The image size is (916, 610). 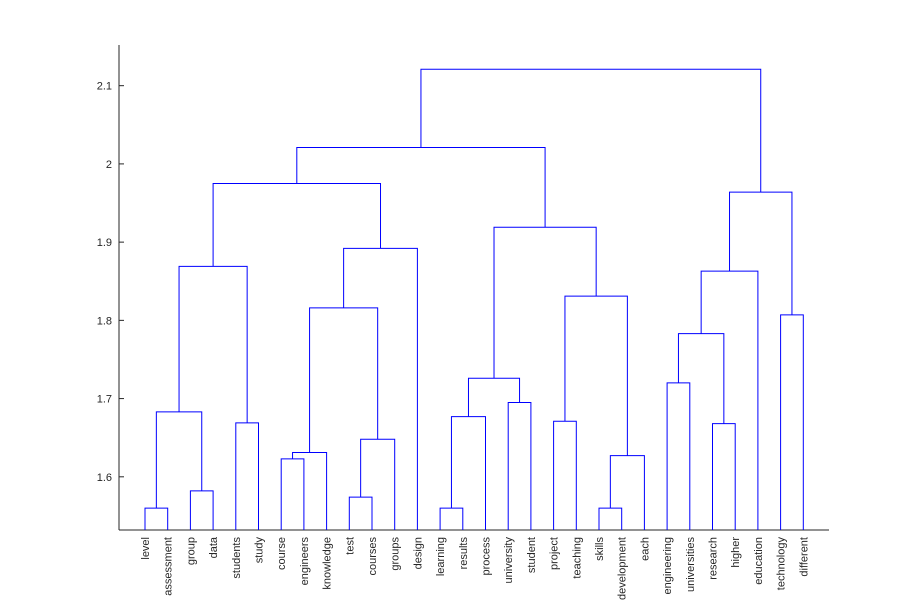 I want to click on leaf-label: technology, so click(x=782, y=564).